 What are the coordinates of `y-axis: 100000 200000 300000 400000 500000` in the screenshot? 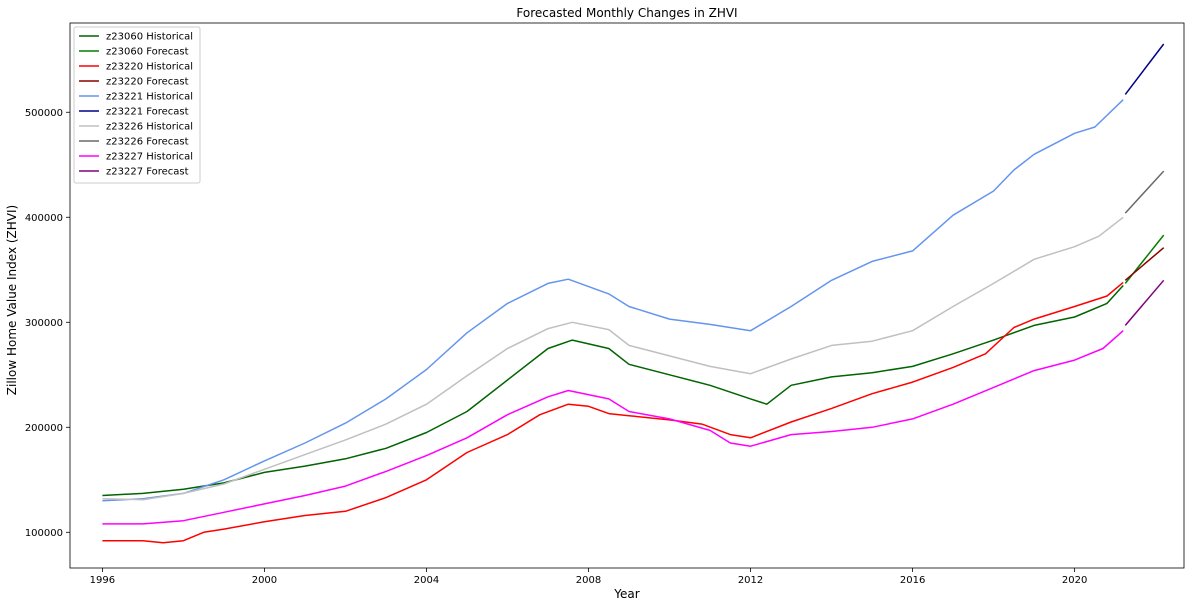 It's located at (47, 323).